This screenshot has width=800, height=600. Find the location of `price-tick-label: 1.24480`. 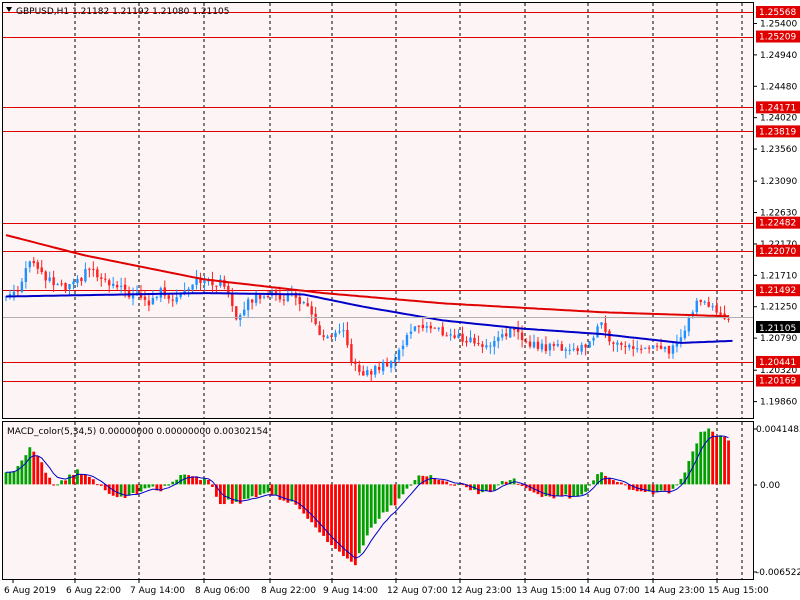

price-tick-label: 1.24480 is located at coordinates (778, 87).